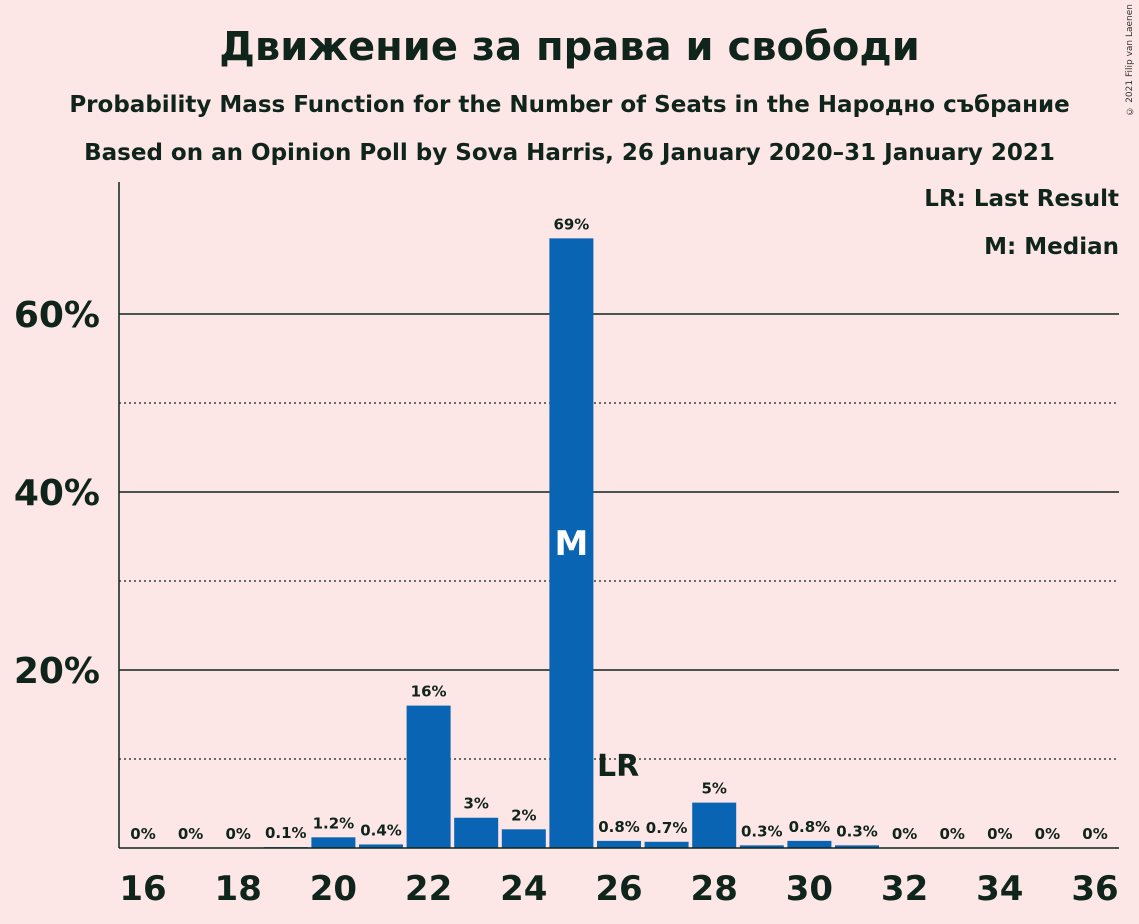  What do you see at coordinates (57, 493) in the screenshot?
I see `y-tick-label: 40%` at bounding box center [57, 493].